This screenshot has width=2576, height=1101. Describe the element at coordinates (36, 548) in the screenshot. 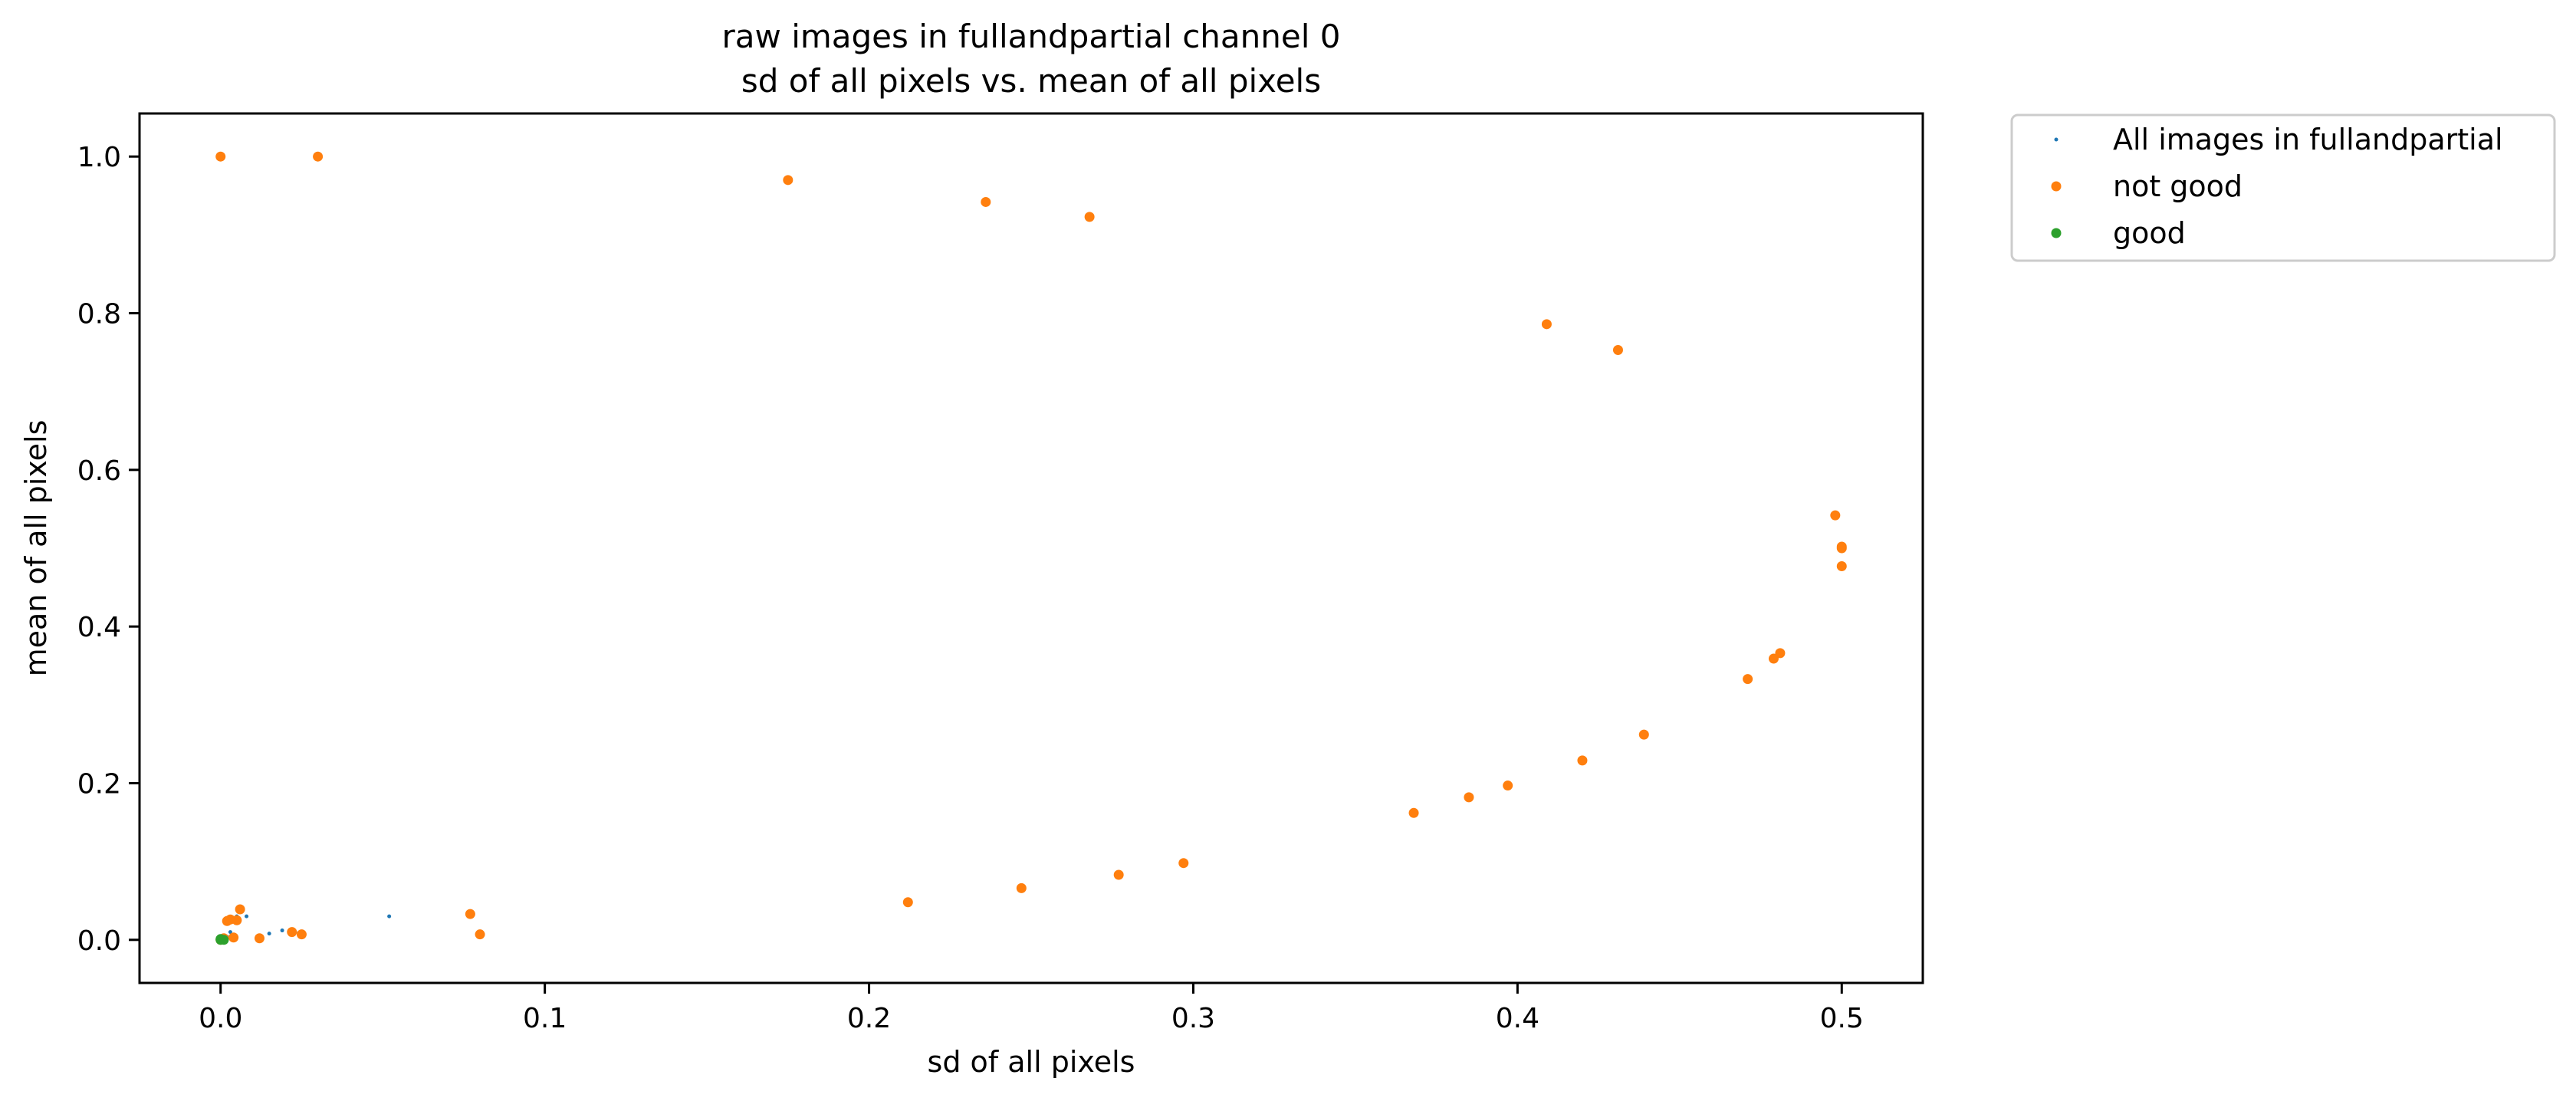

I see `y-axis-label: mean of all pixels` at that location.